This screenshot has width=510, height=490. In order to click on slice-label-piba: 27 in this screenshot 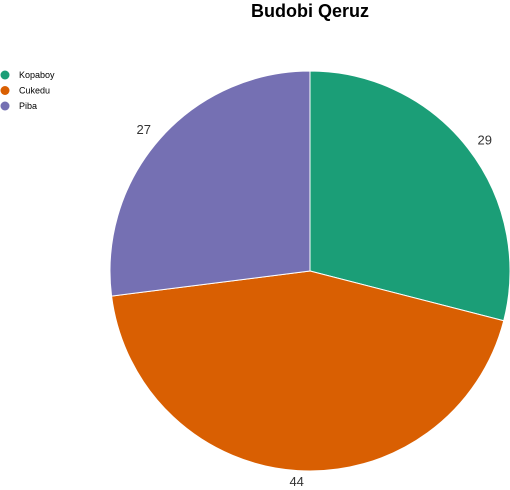, I will do `click(144, 129)`.